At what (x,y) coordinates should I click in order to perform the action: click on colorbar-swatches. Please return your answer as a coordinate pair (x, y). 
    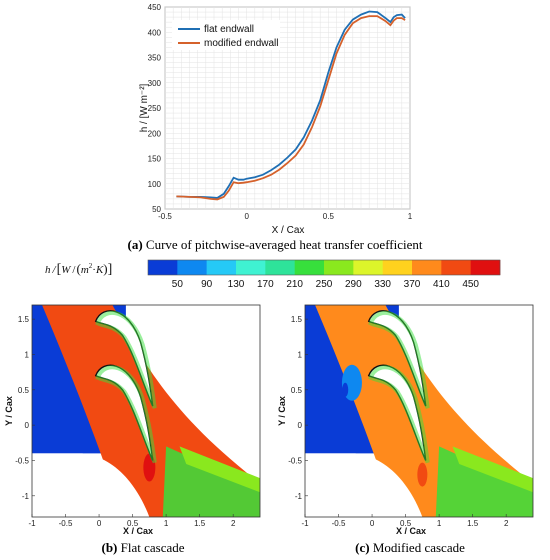
    Looking at the image, I should click on (324, 267).